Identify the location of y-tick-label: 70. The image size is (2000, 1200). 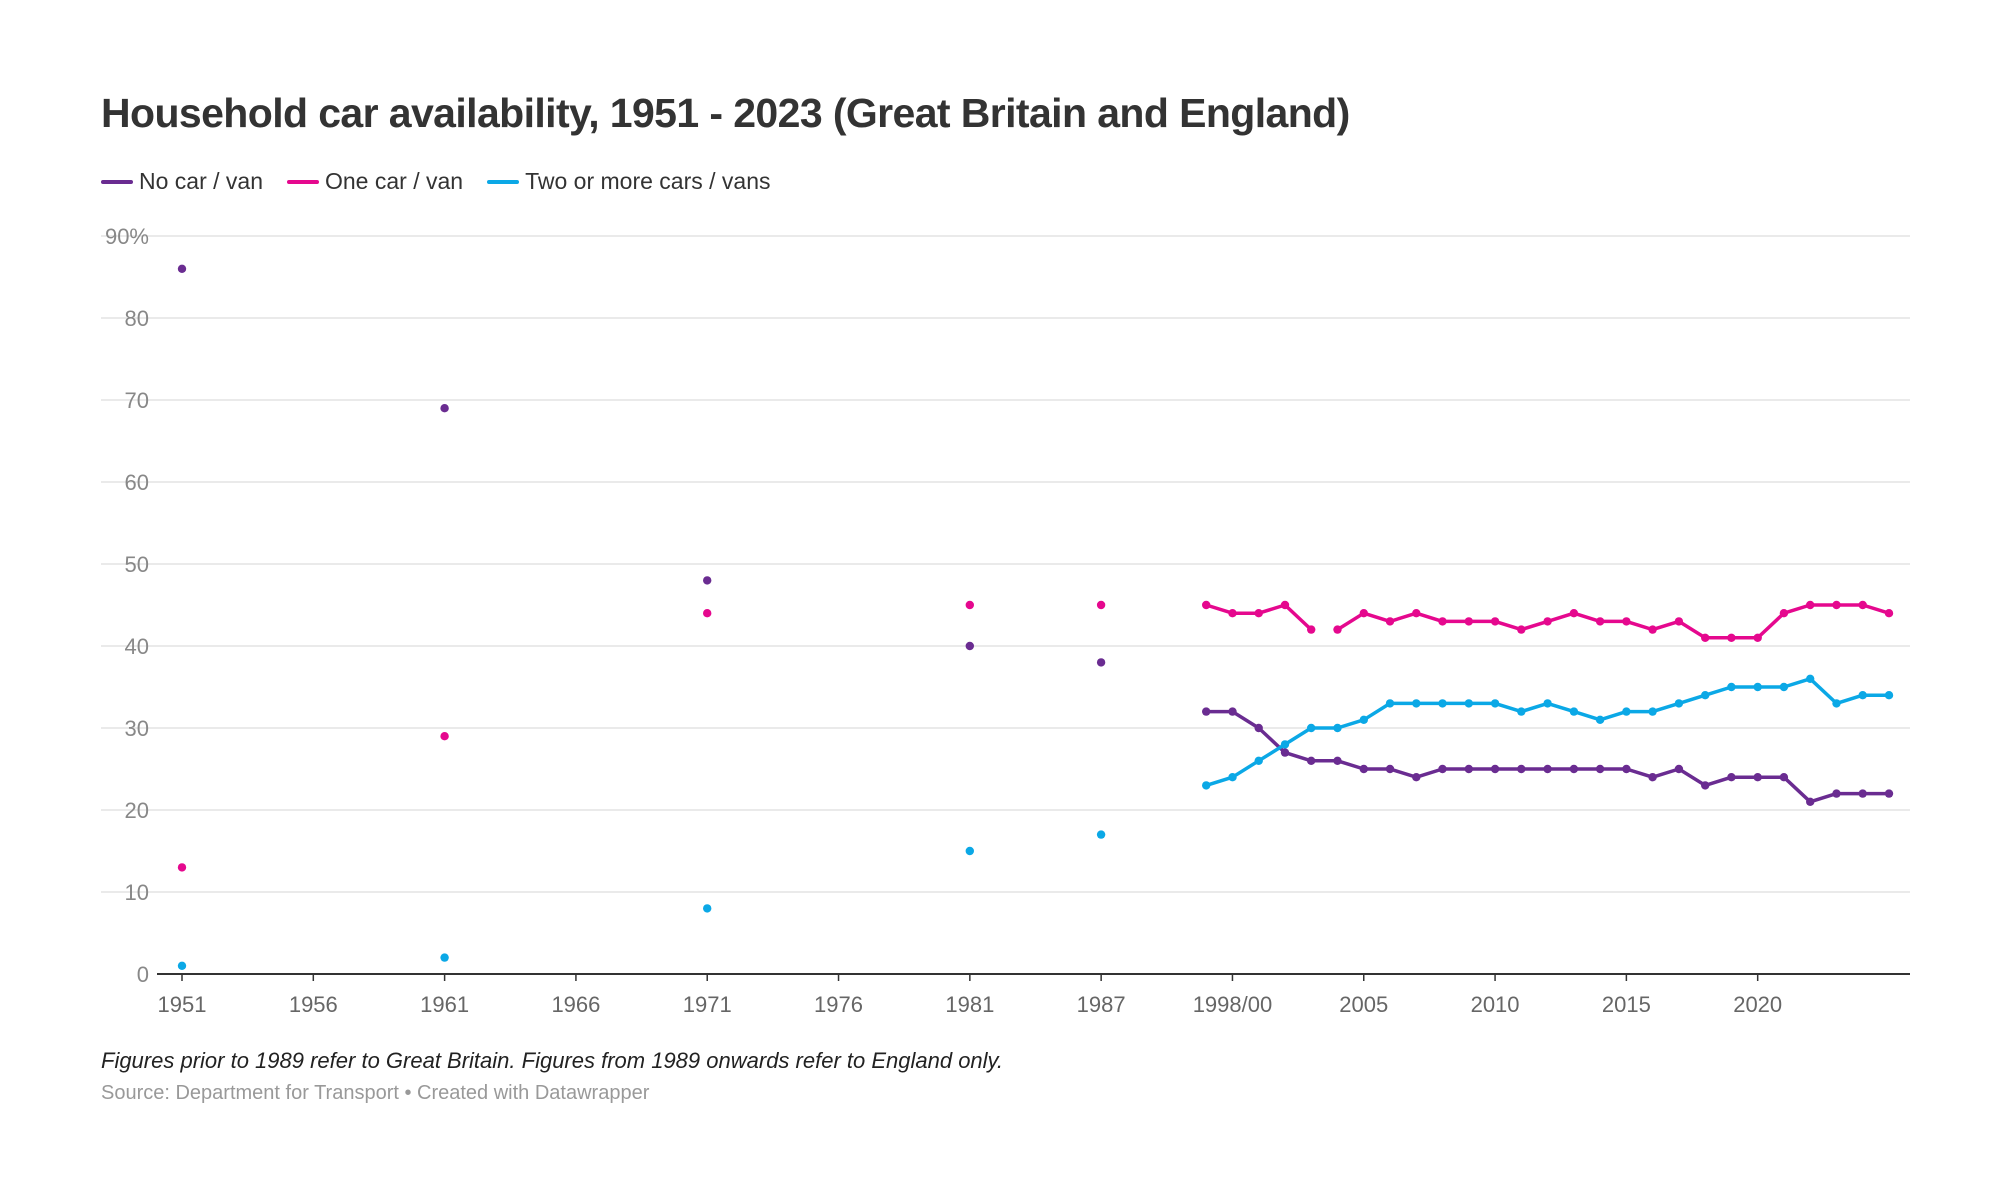
(137, 400).